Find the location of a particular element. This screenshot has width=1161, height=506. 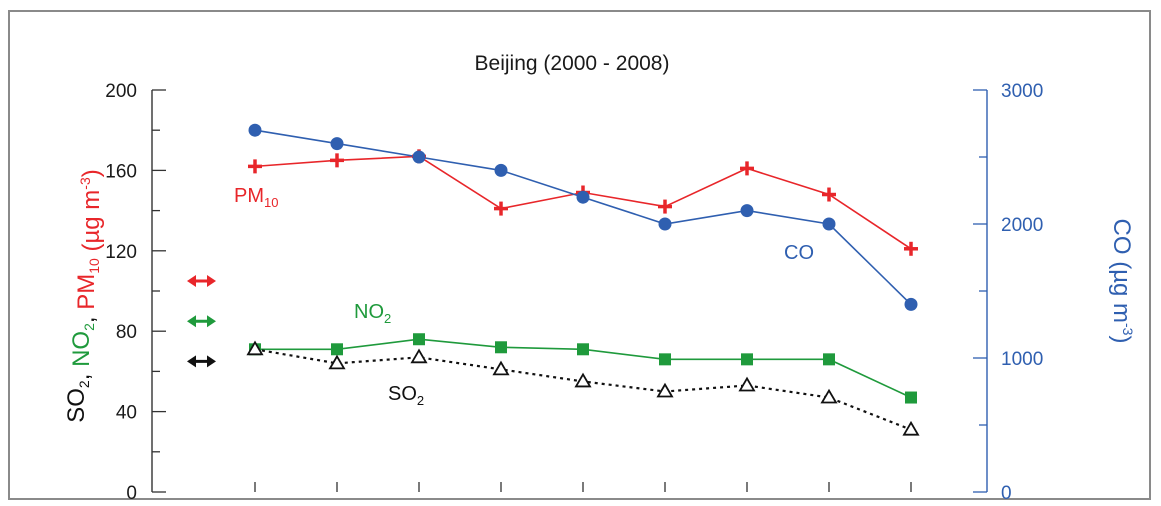

series-label-so2: SO2 is located at coordinates (406, 395).